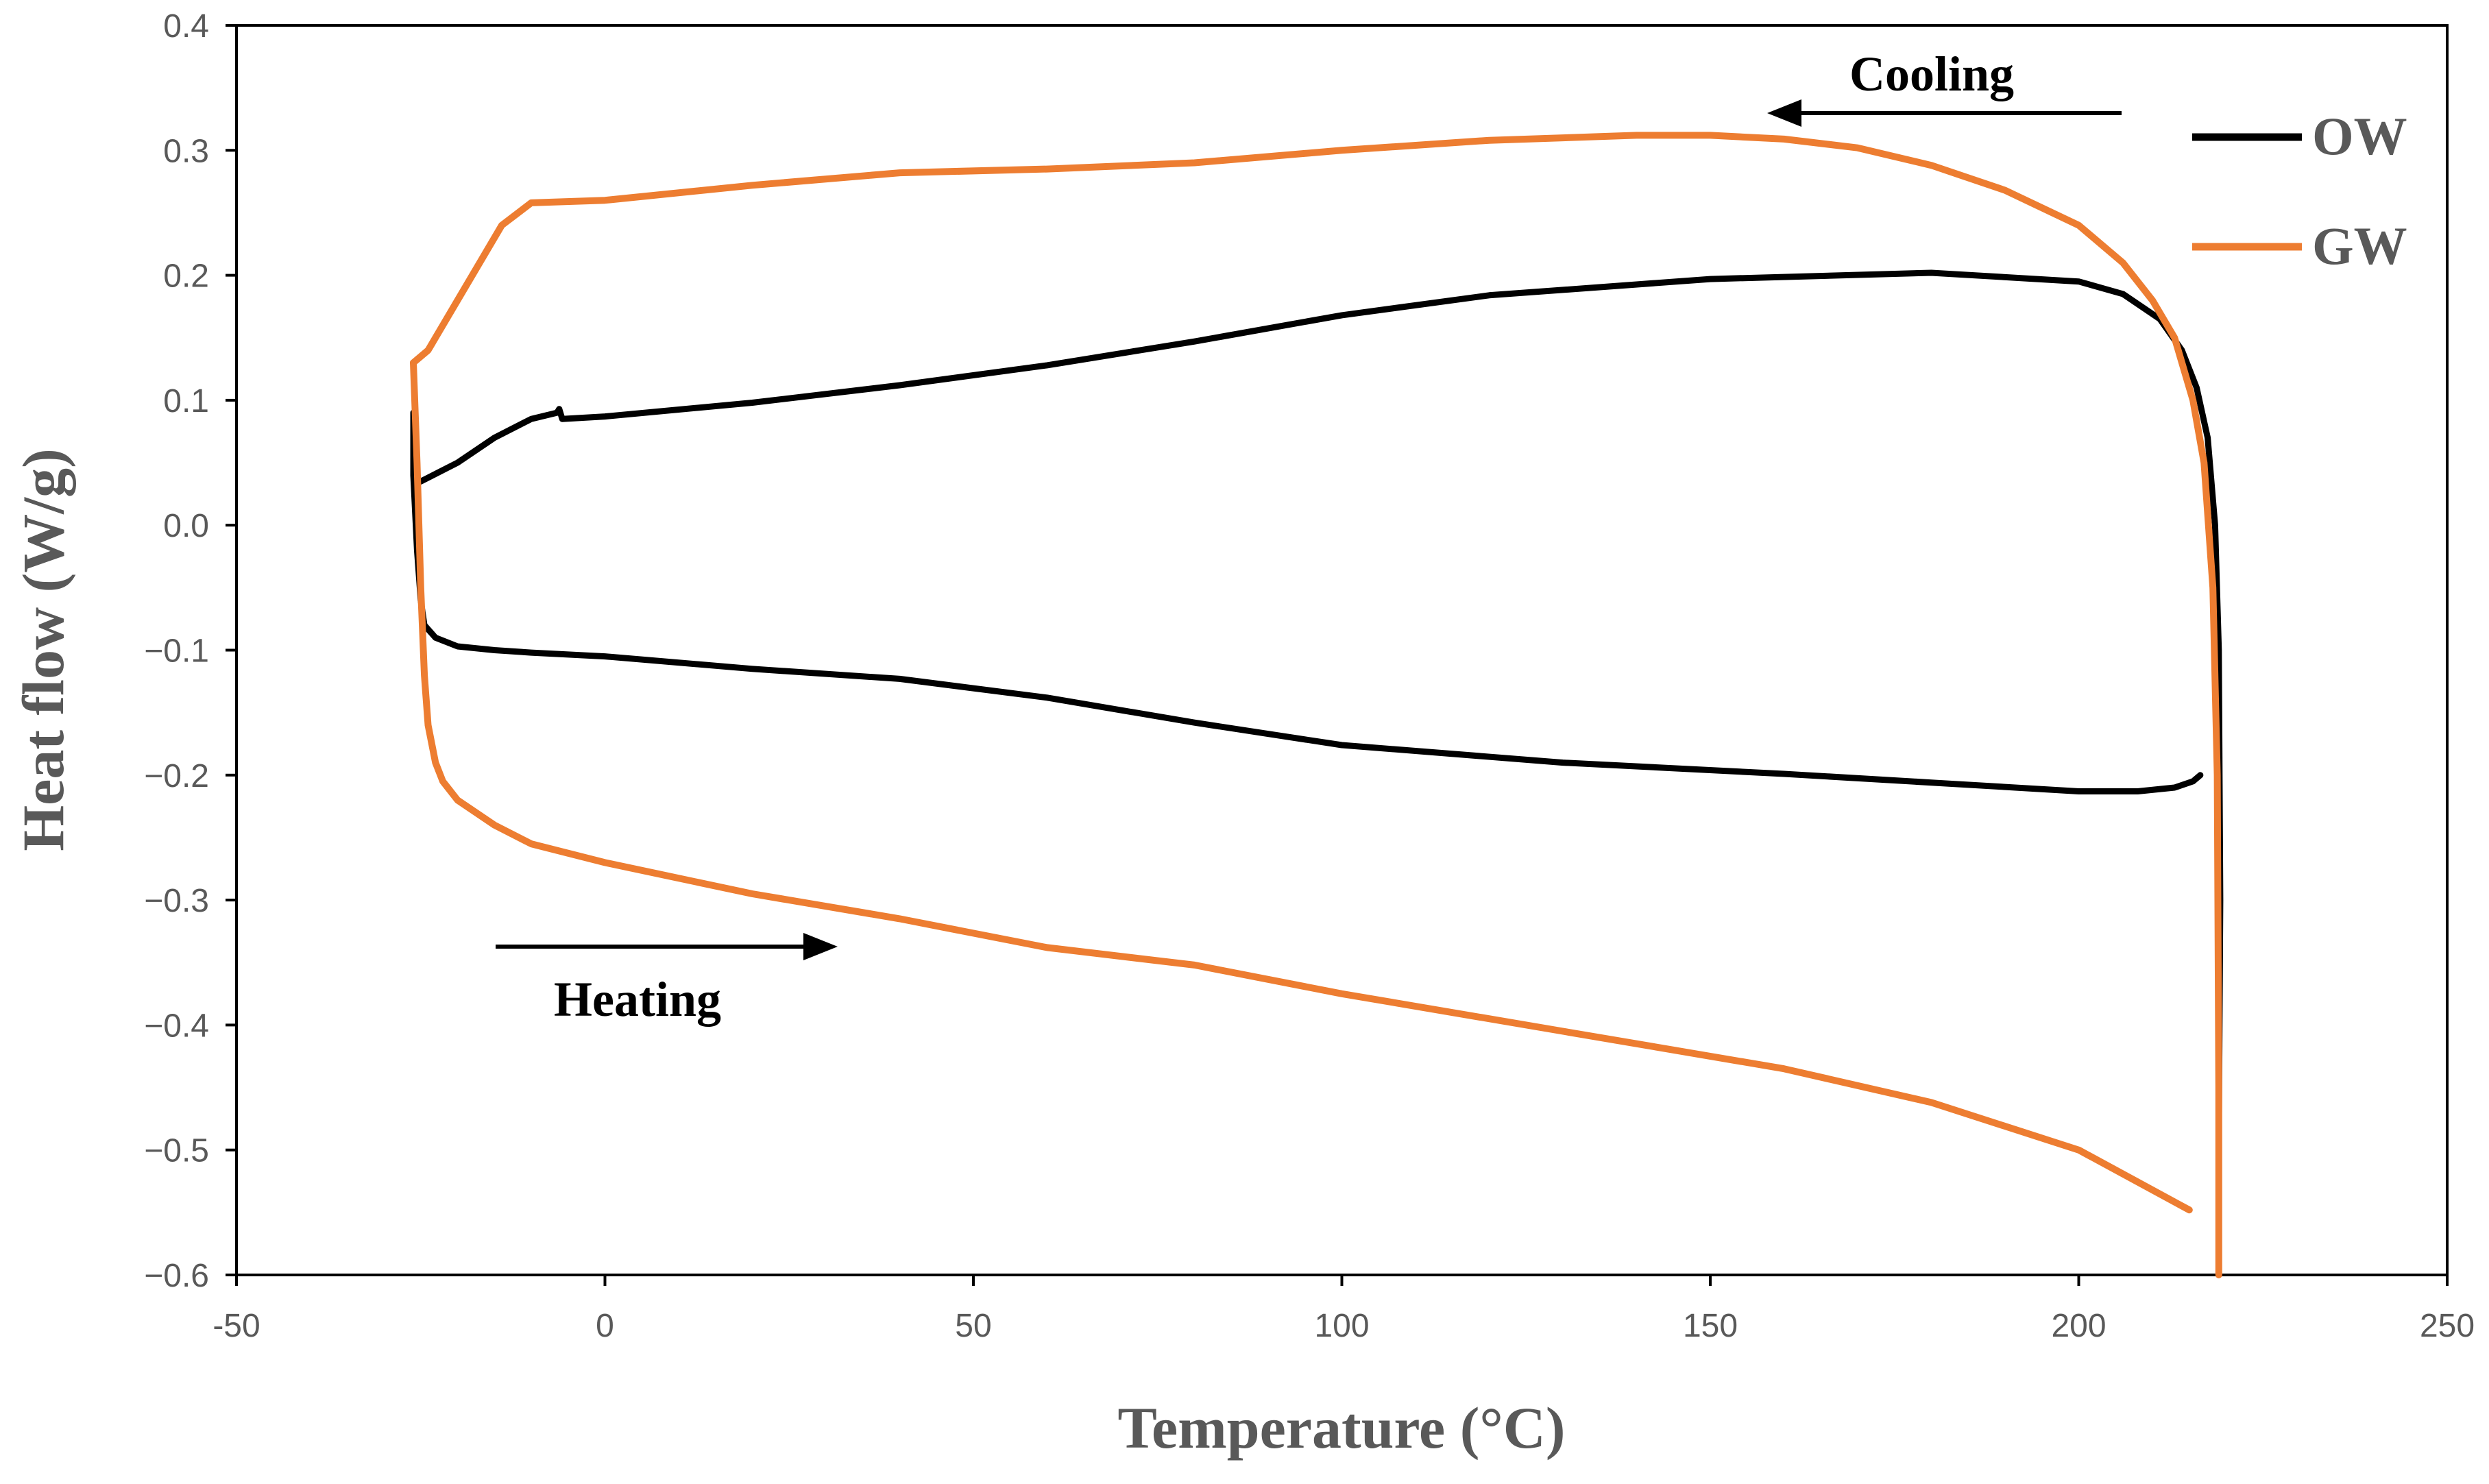 This screenshot has height=1484, width=2489. Describe the element at coordinates (176, 901) in the screenshot. I see `y-tick-label: −0.3` at that location.